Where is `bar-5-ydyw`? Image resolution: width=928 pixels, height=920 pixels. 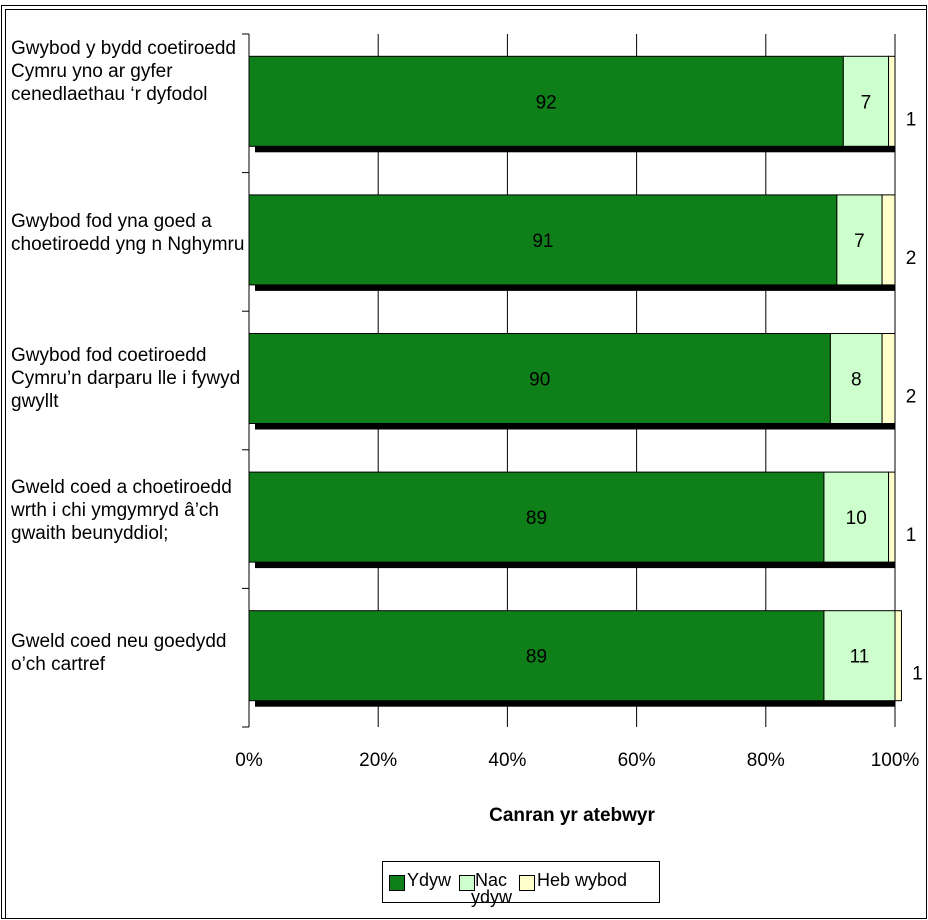 bar-5-ydyw is located at coordinates (536, 656).